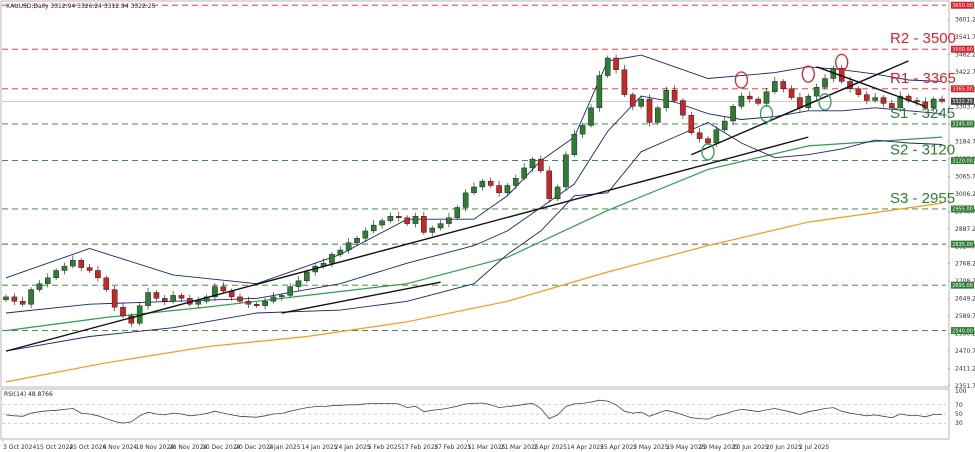 The height and width of the screenshot is (452, 975). Describe the element at coordinates (385, 447) in the screenshot. I see `x-tick-11: 5 Feb 2025` at that location.